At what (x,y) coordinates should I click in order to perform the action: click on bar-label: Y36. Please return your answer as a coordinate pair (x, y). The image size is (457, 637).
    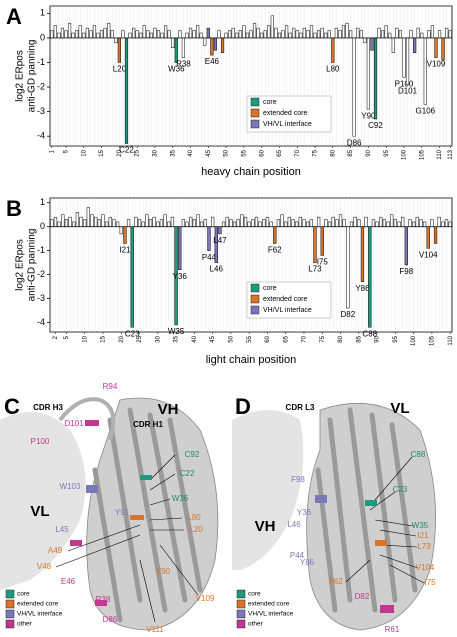
    Looking at the image, I should click on (180, 276).